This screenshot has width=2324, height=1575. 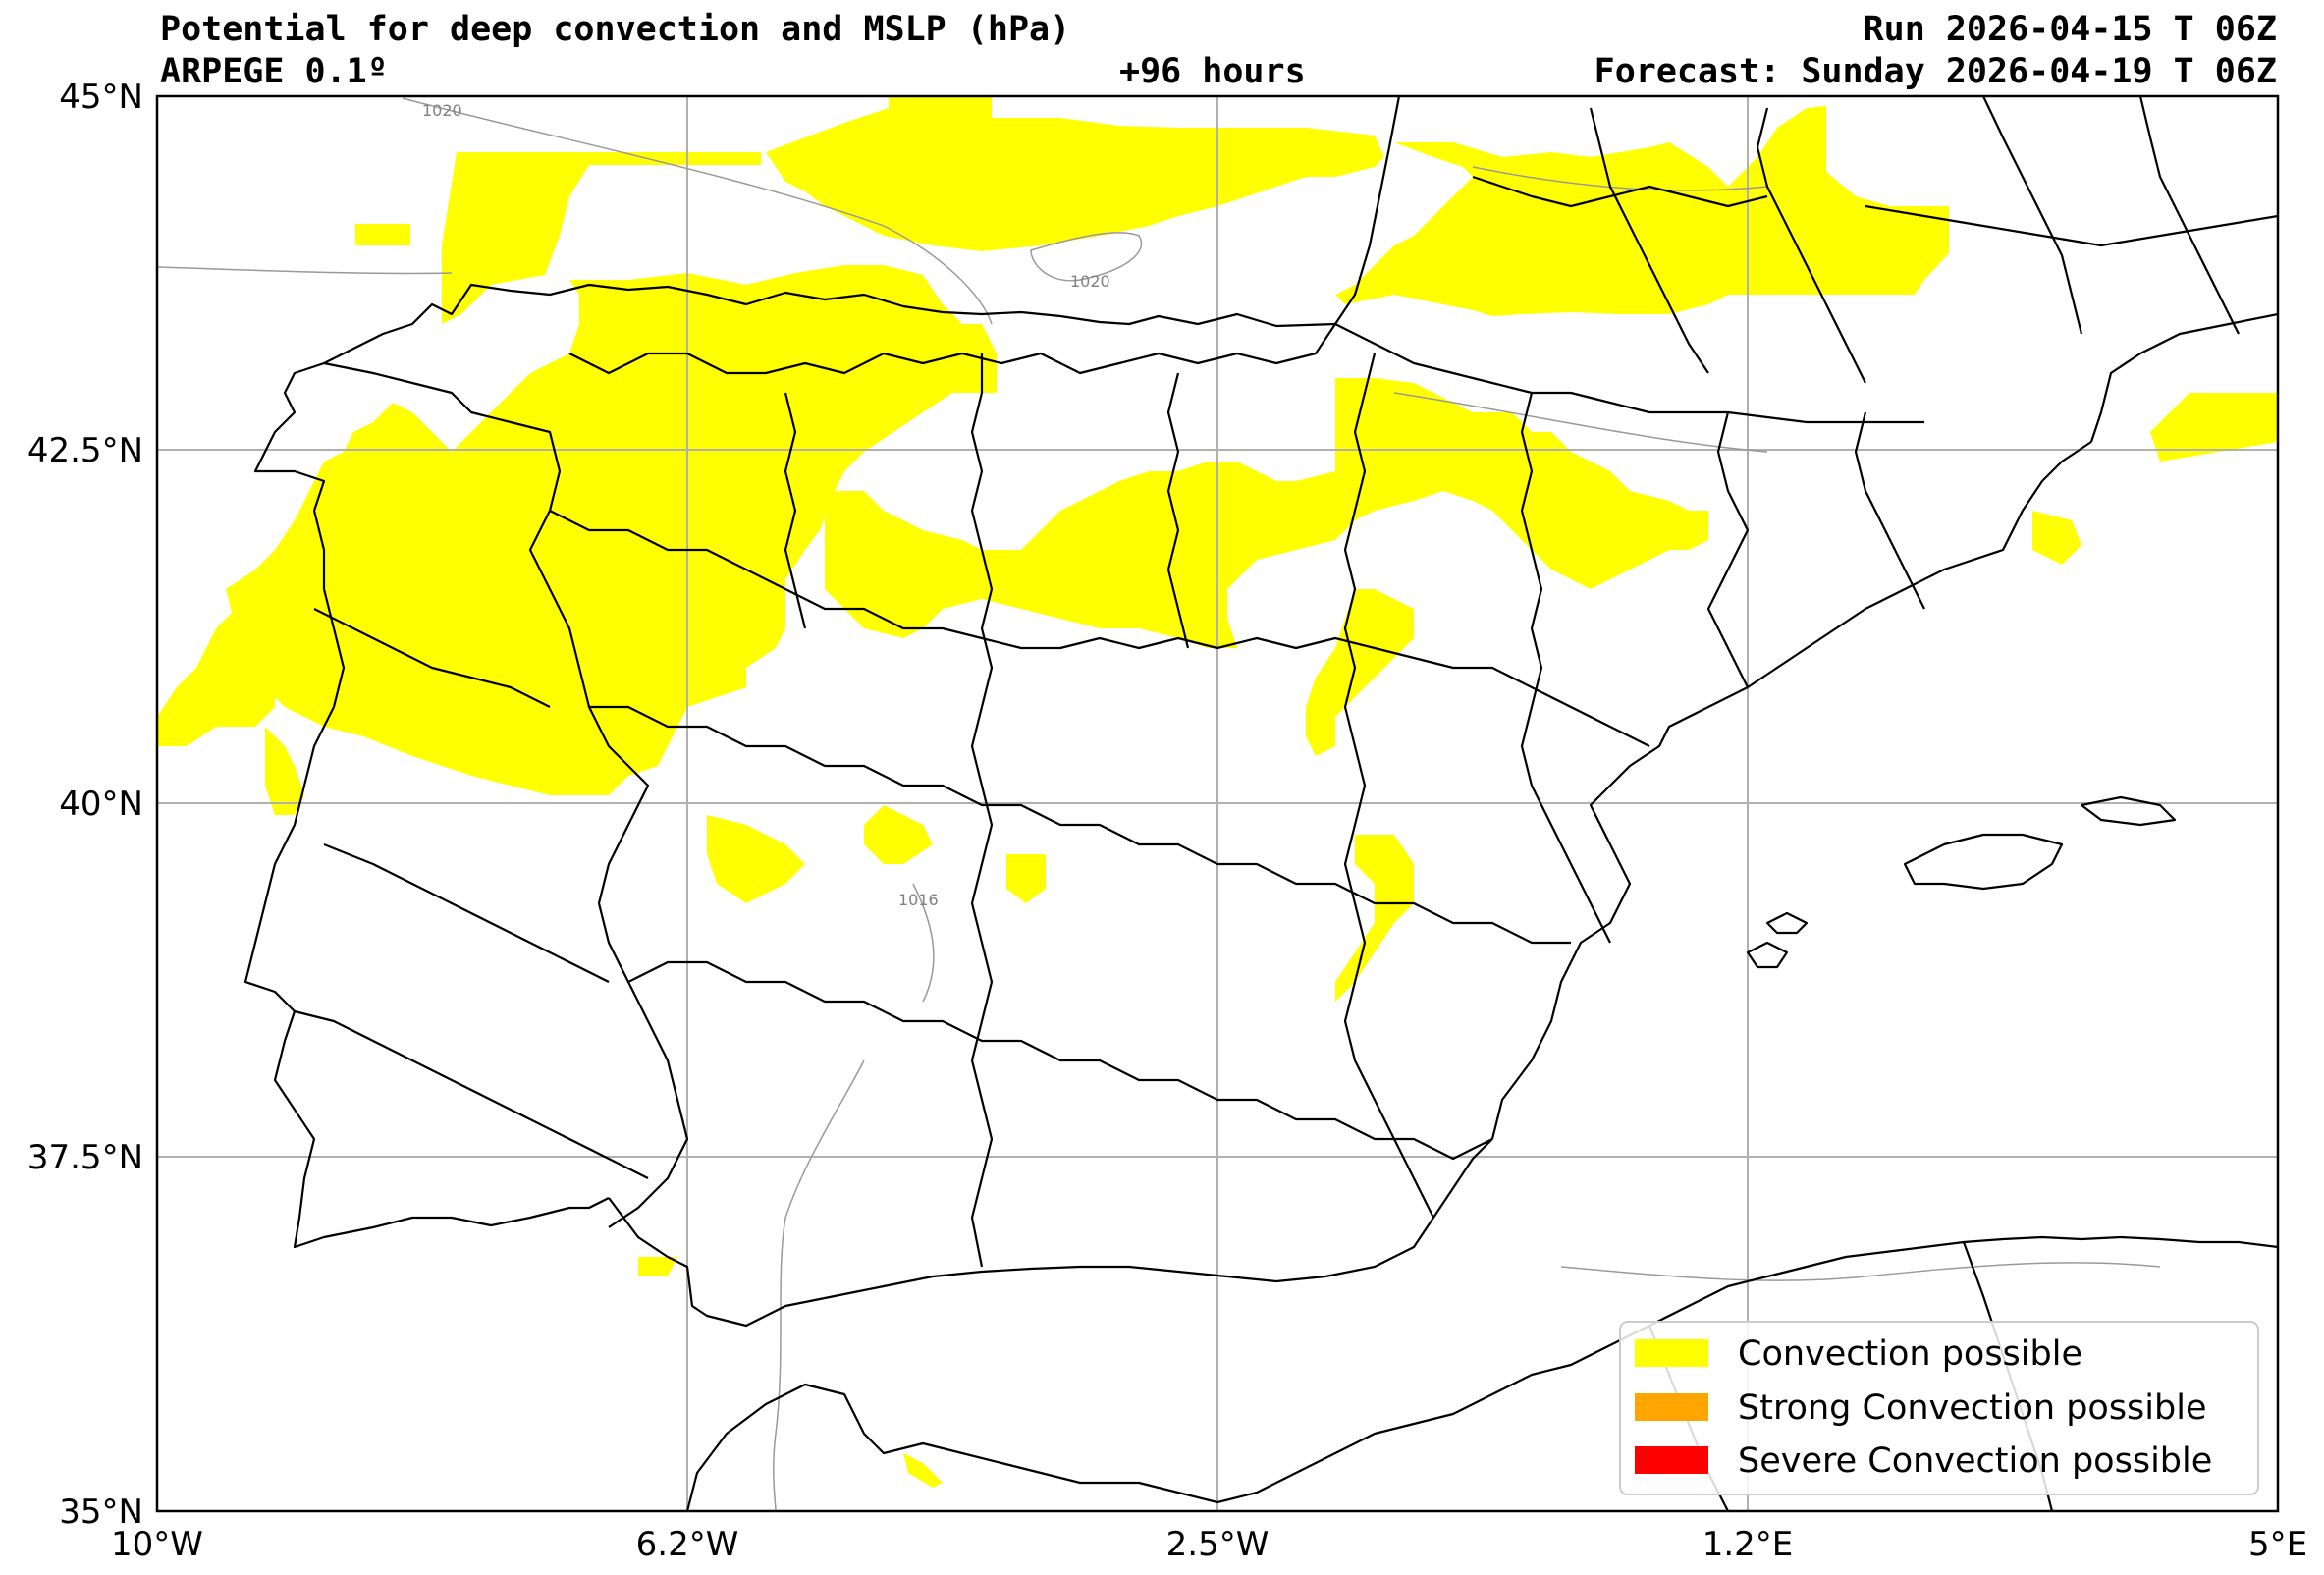 I want to click on legend-box, so click(x=1939, y=1408).